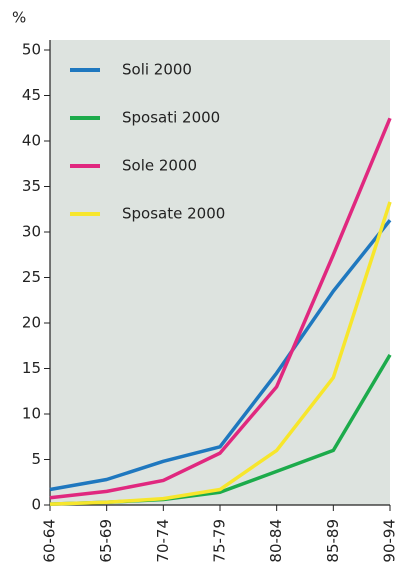 This screenshot has width=404, height=583. What do you see at coordinates (31, 95) in the screenshot?
I see `y-tick-label: 45` at bounding box center [31, 95].